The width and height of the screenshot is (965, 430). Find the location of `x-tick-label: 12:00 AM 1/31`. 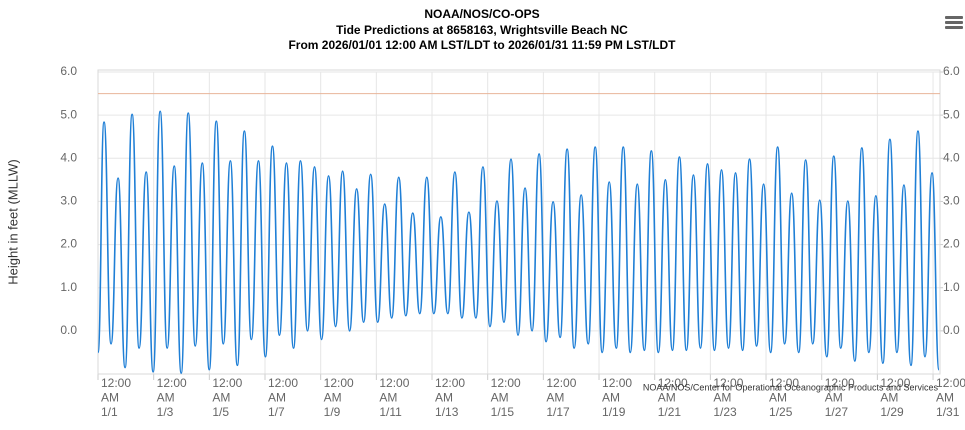

x-tick-label: 12:00 AM 1/31 is located at coordinates (950, 397).